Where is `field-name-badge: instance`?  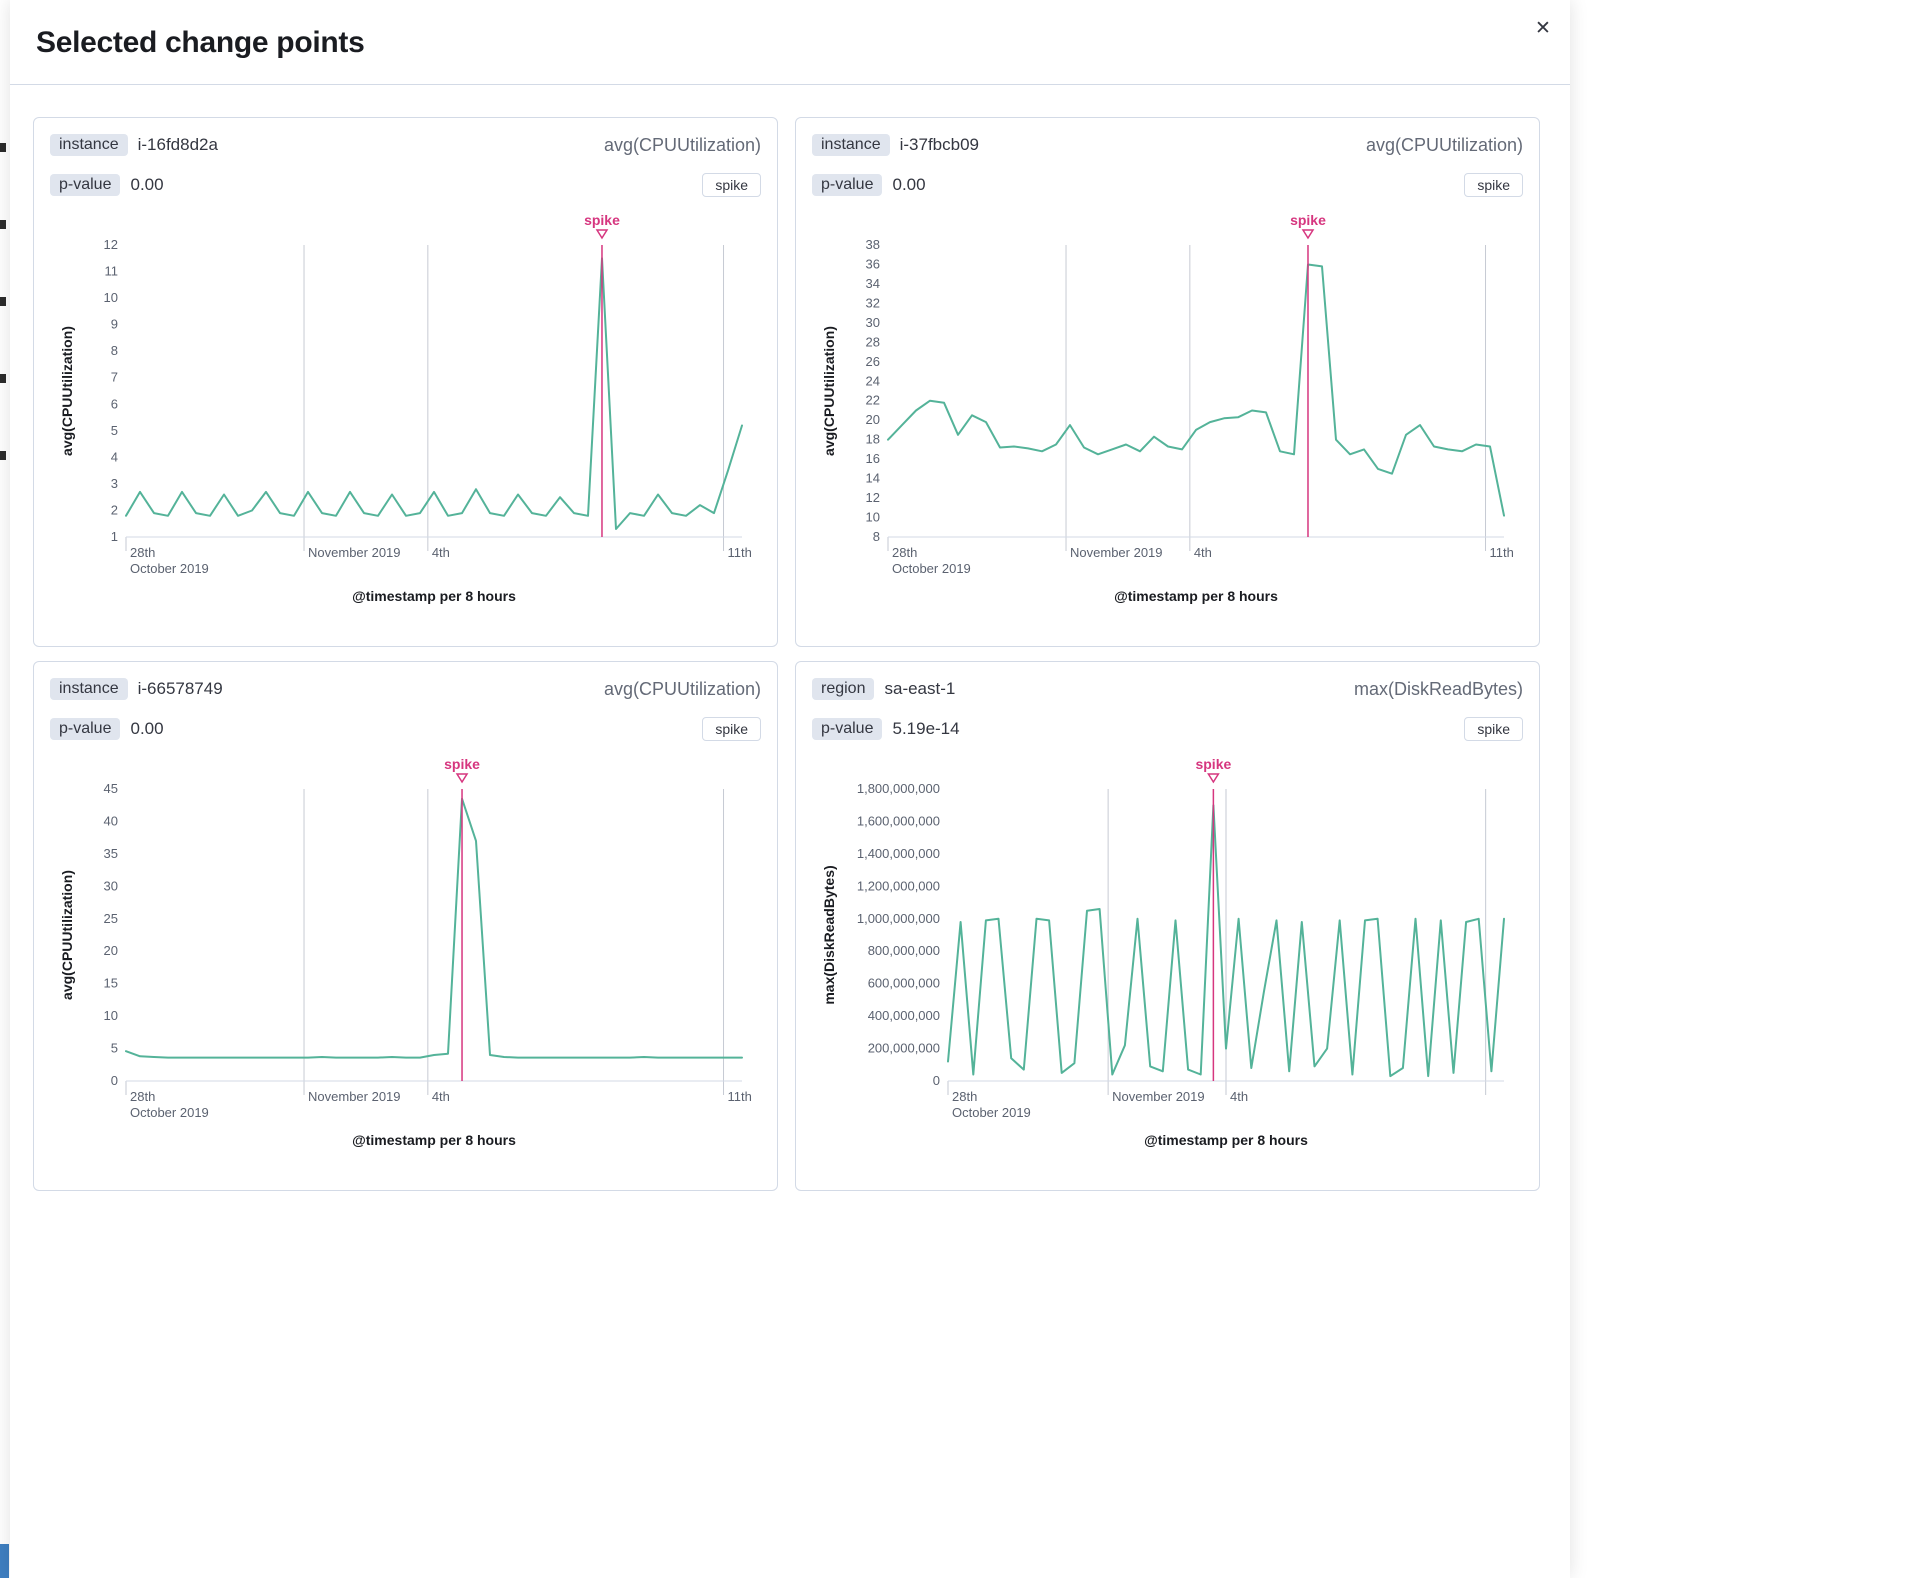 field-name-badge: instance is located at coordinates (851, 145).